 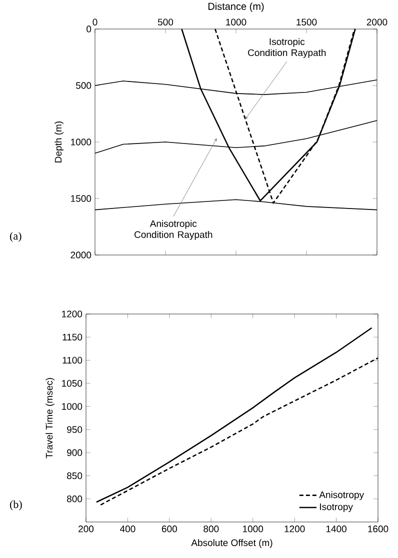 What do you see at coordinates (169, 529) in the screenshot?
I see `x-tick-label: 600` at bounding box center [169, 529].